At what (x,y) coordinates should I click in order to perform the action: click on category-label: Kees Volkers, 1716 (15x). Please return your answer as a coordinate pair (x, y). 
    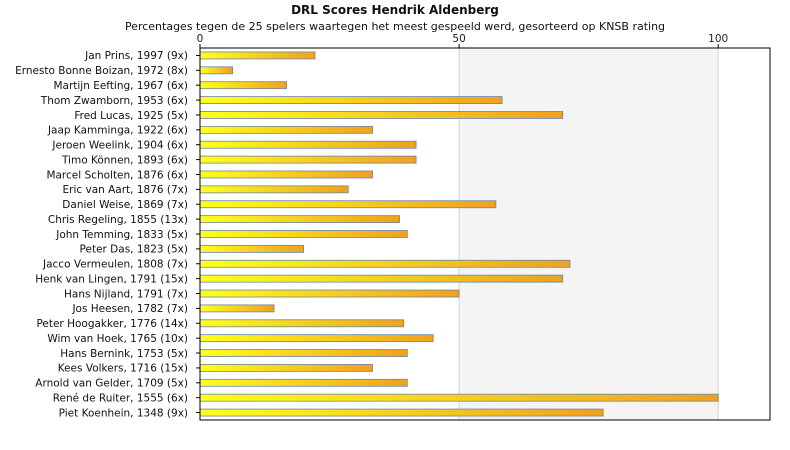
    Looking at the image, I should click on (123, 369).